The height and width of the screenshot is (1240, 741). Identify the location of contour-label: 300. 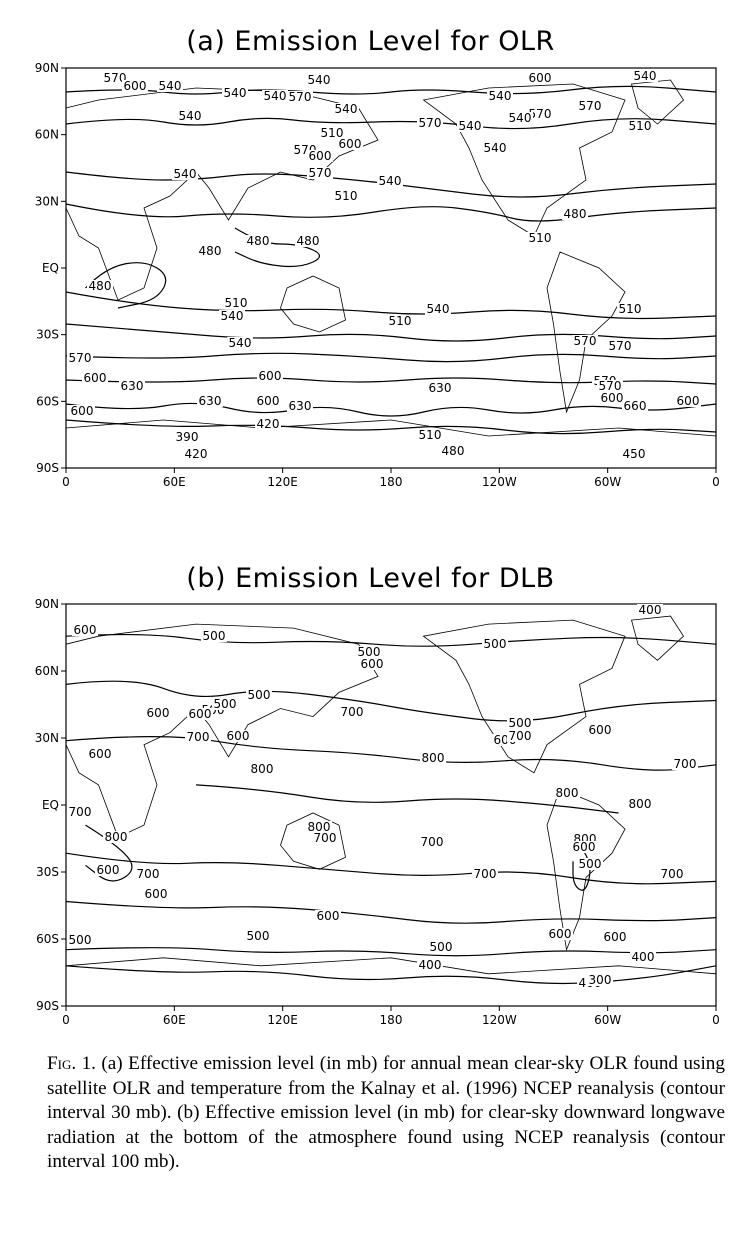
(600, 980).